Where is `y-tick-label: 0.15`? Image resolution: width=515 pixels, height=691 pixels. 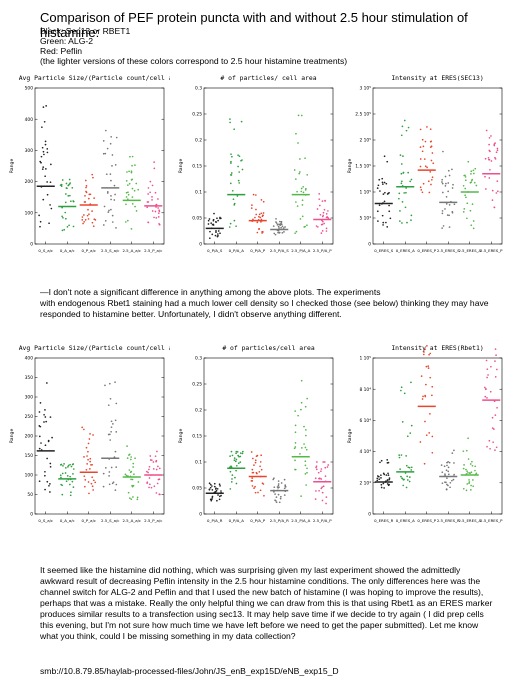
y-tick-label: 0.15 is located at coordinates (197, 437).